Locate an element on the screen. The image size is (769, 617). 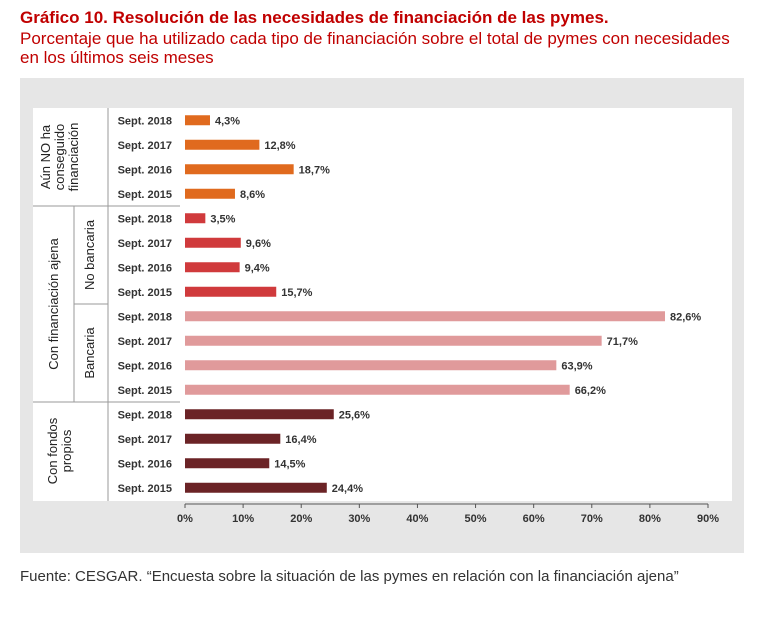
x-tick-label: 30% is located at coordinates (359, 519).